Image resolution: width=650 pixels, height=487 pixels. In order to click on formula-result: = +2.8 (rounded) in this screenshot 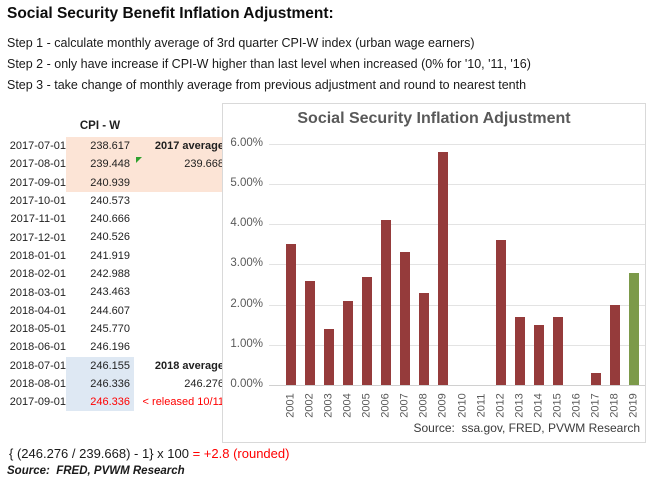, I will do `click(241, 453)`.